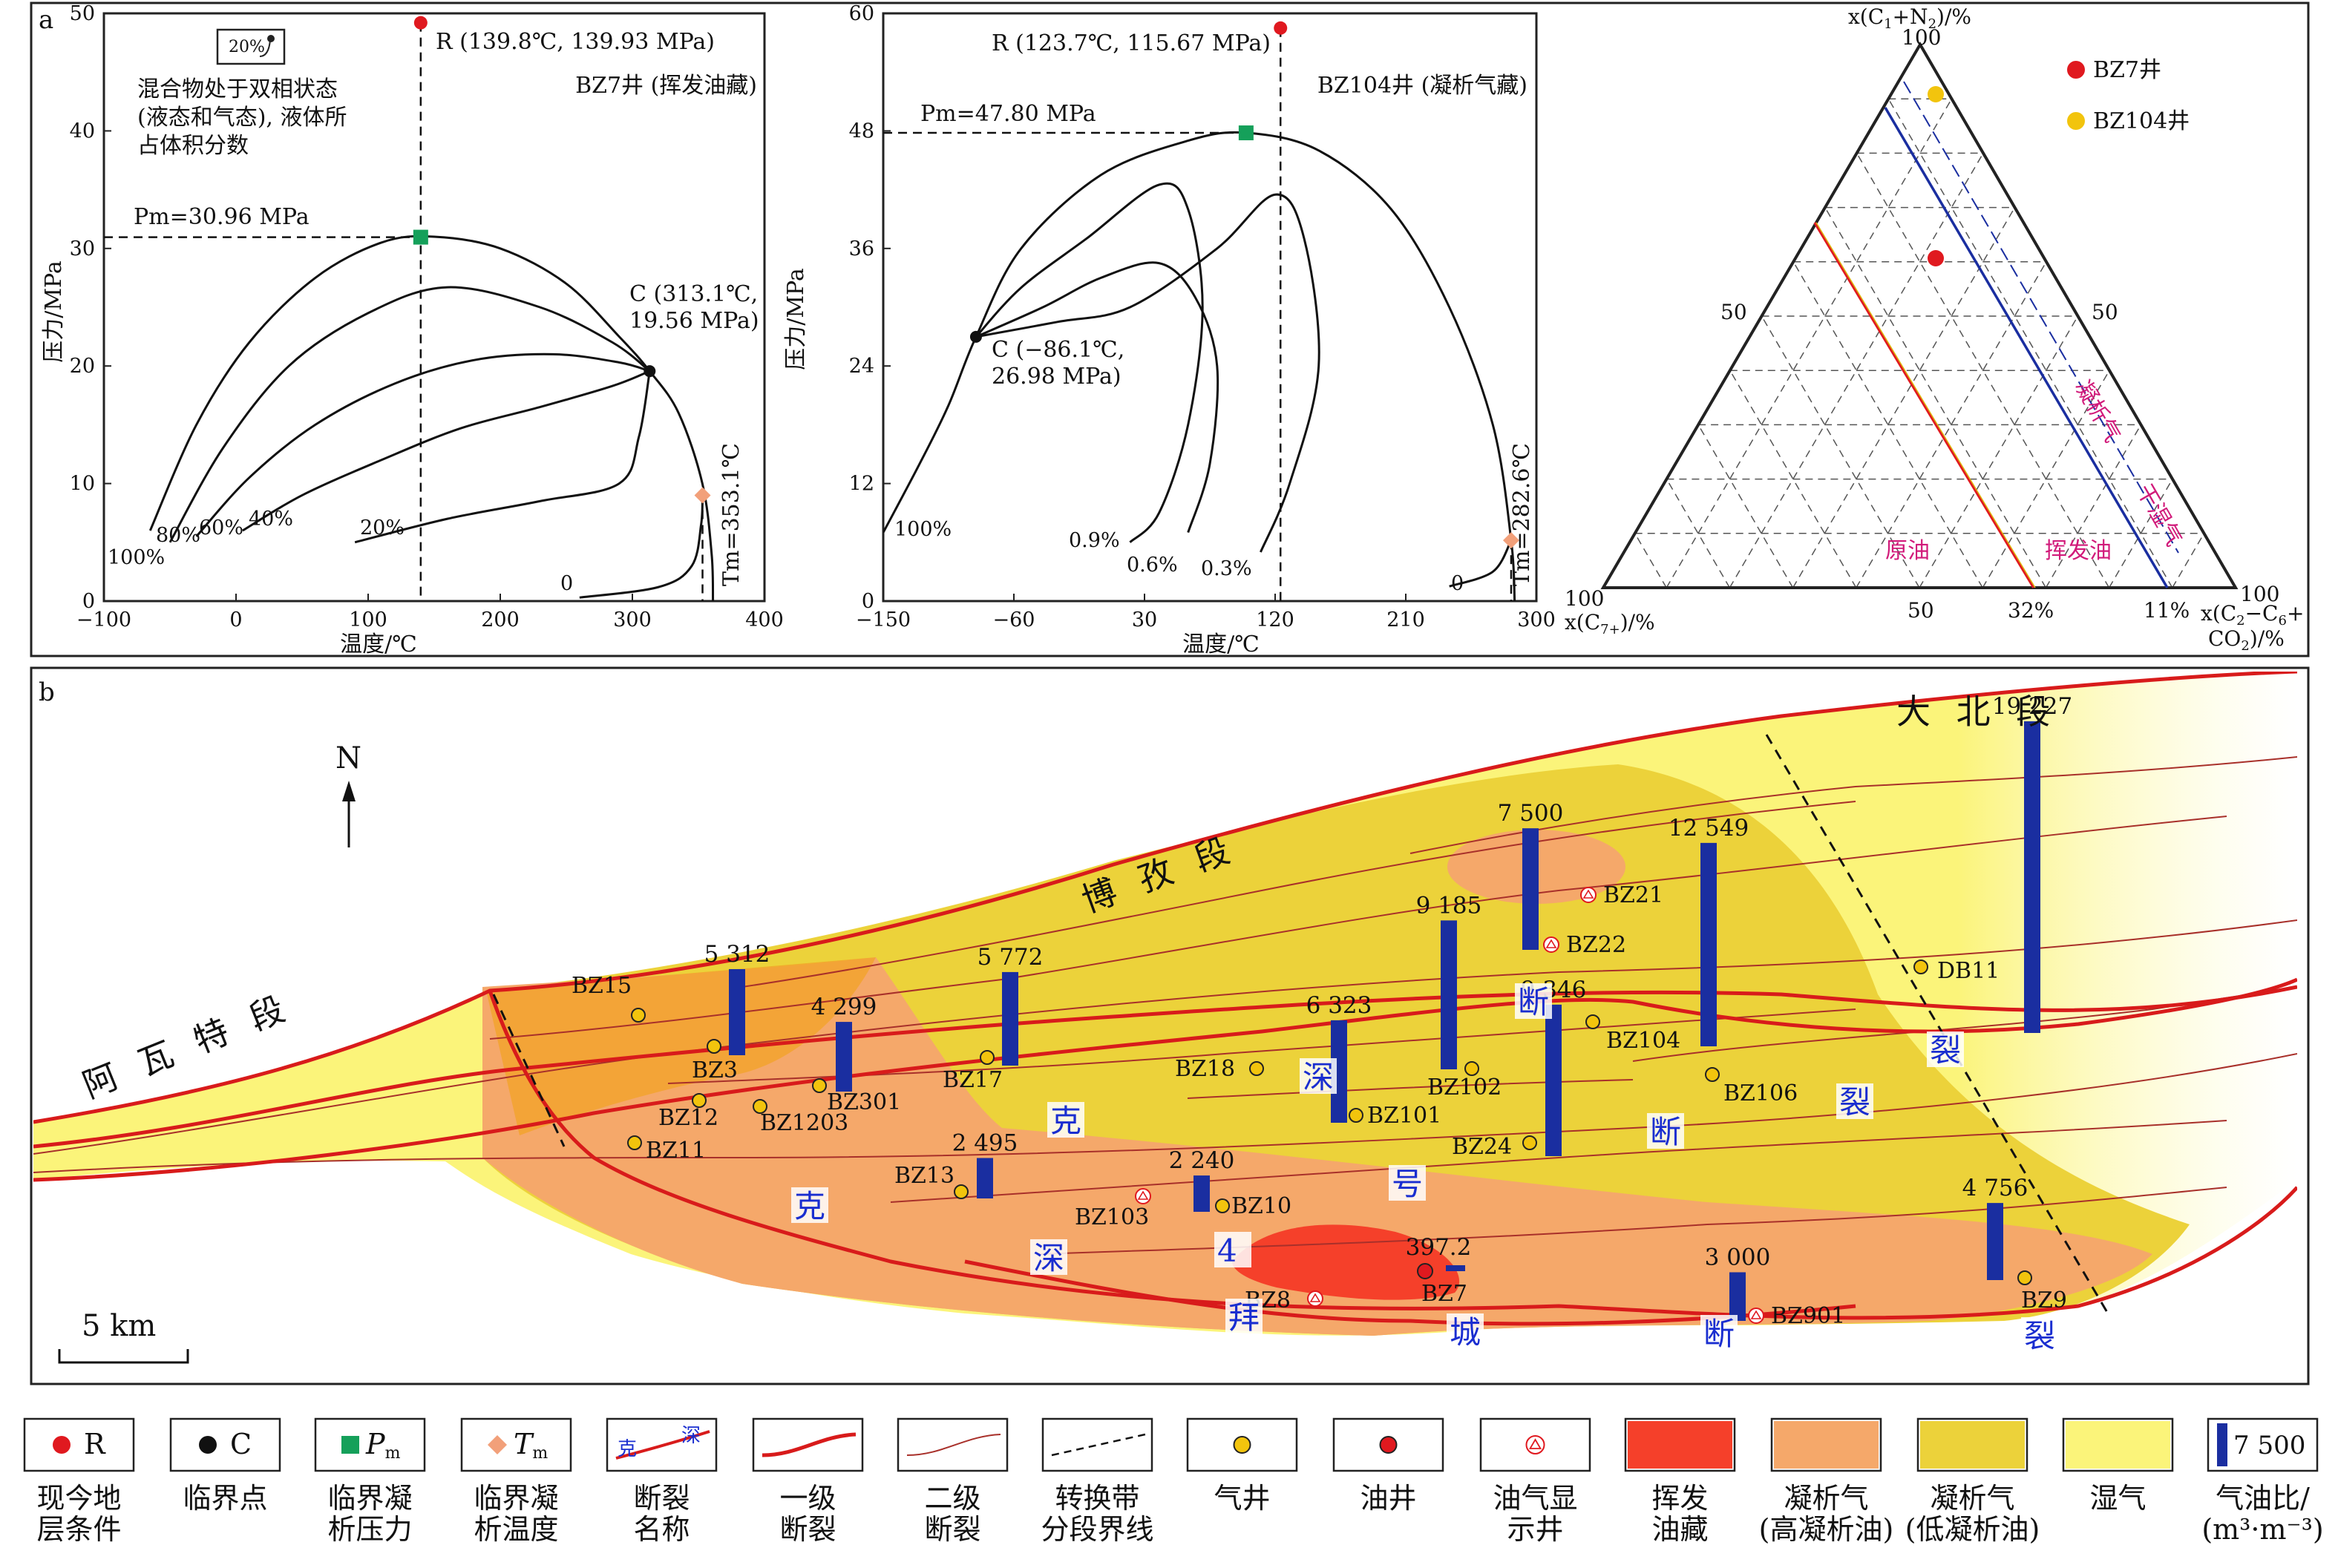 The width and height of the screenshot is (2338, 1568). I want to click on tm-label: Tm=353.1℃, so click(731, 514).